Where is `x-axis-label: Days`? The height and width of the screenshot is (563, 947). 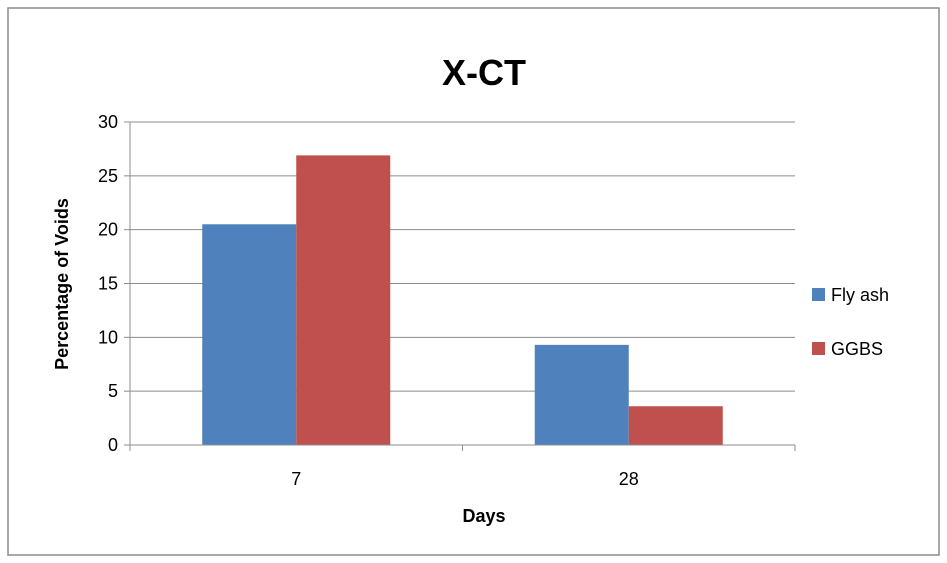 x-axis-label: Days is located at coordinates (483, 516).